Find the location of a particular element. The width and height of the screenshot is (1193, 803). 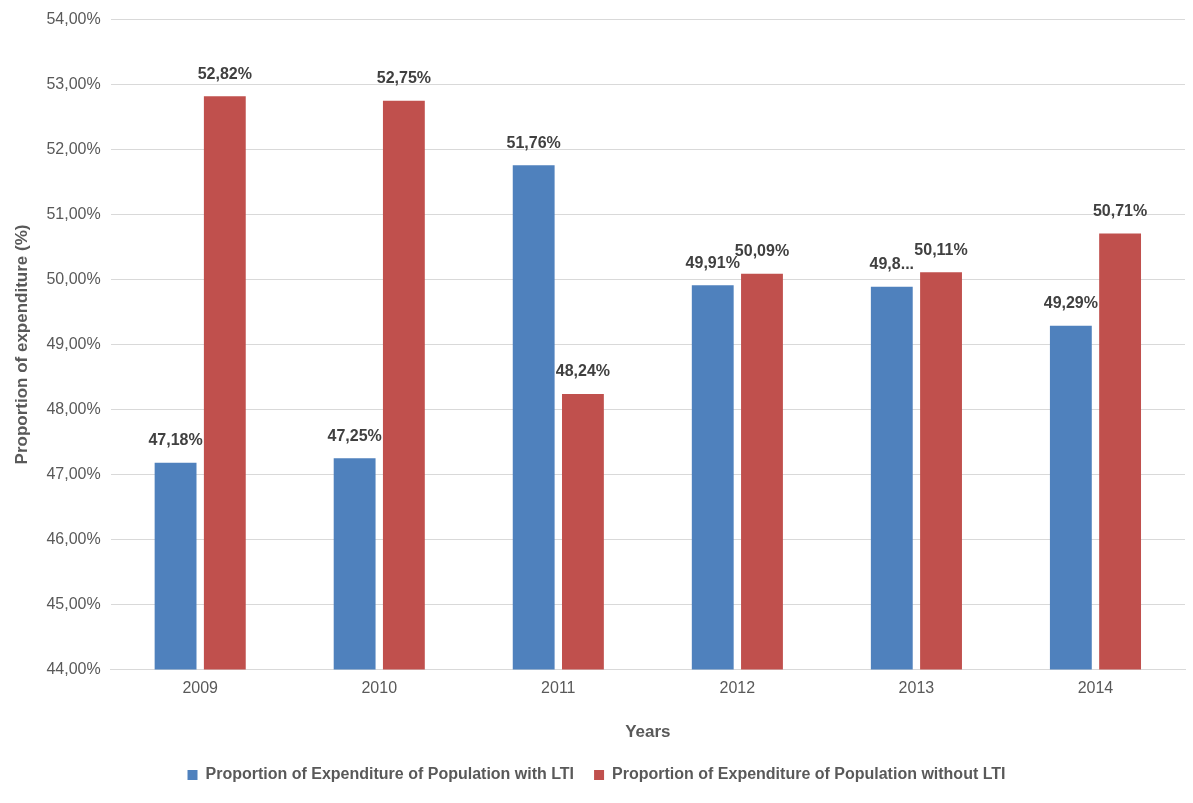

data-label: 52,75% is located at coordinates (403, 78).